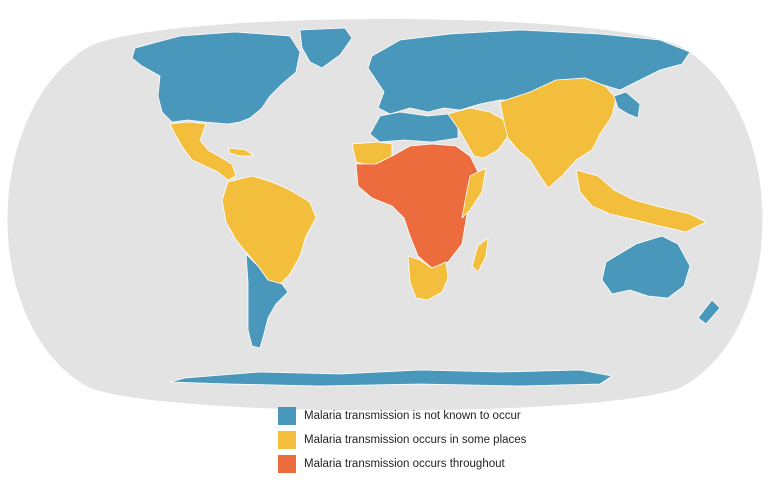  Describe the element at coordinates (641, 201) in the screenshot. I see `region-southeast-asia-islands` at that location.